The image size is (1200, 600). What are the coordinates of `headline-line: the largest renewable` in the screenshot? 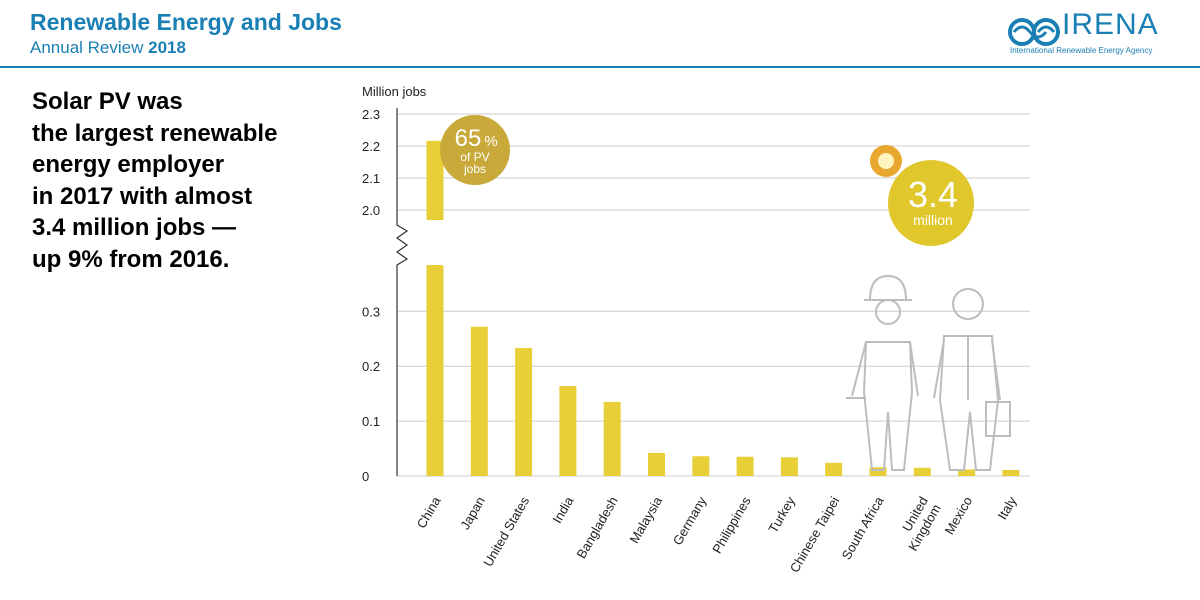 It's located at (155, 133).